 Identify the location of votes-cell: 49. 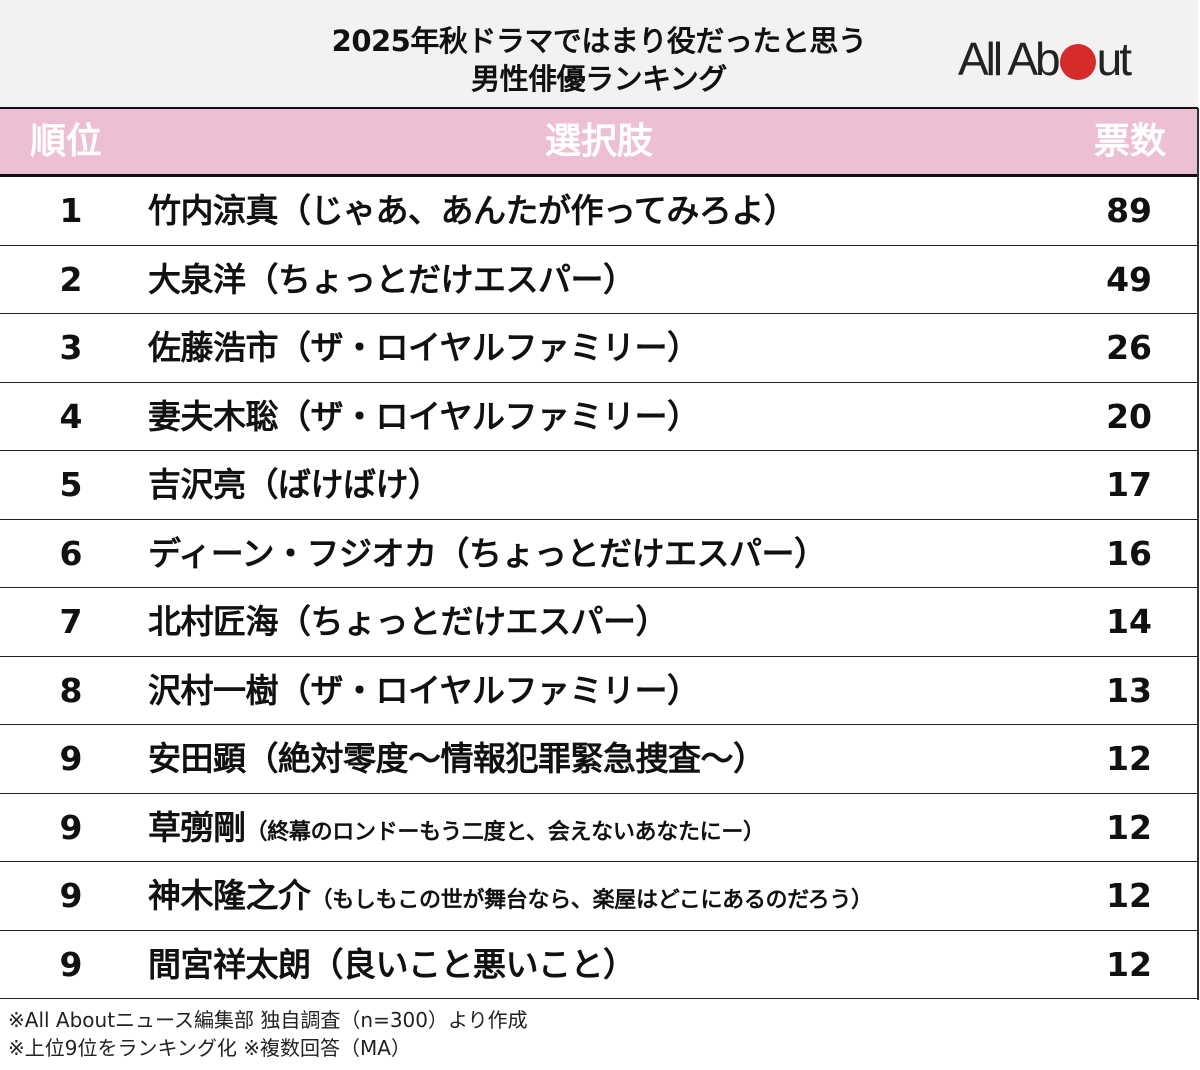
(1129, 279).